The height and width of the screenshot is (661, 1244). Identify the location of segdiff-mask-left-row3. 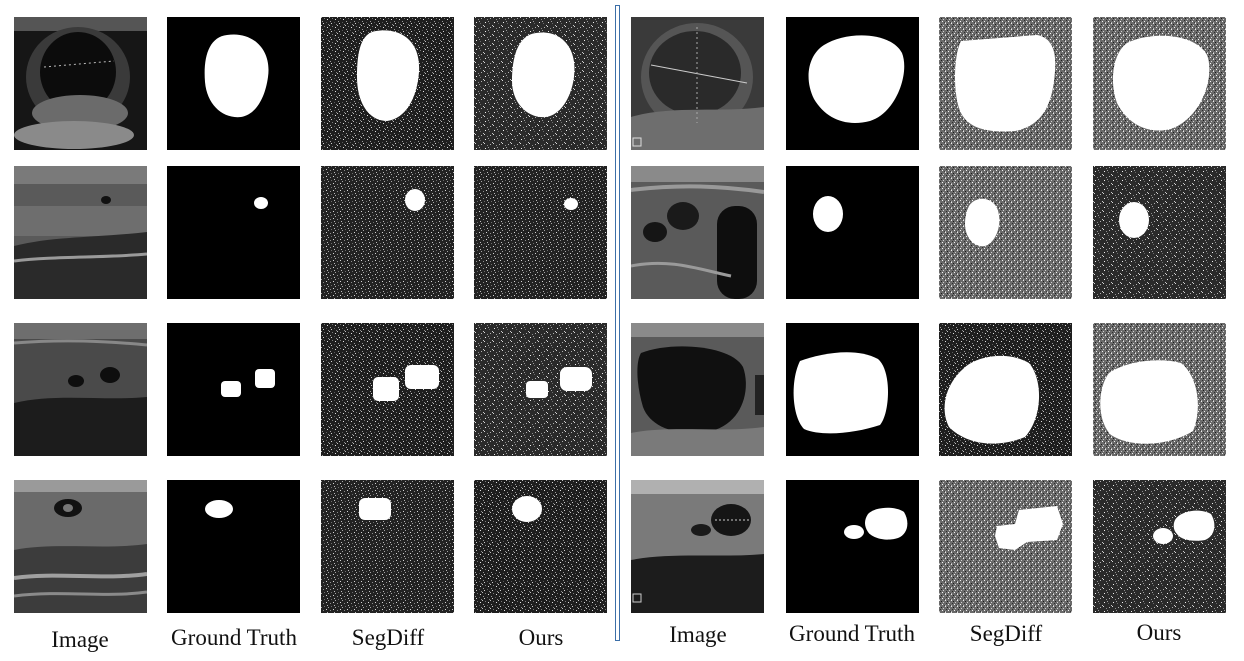
(387, 389).